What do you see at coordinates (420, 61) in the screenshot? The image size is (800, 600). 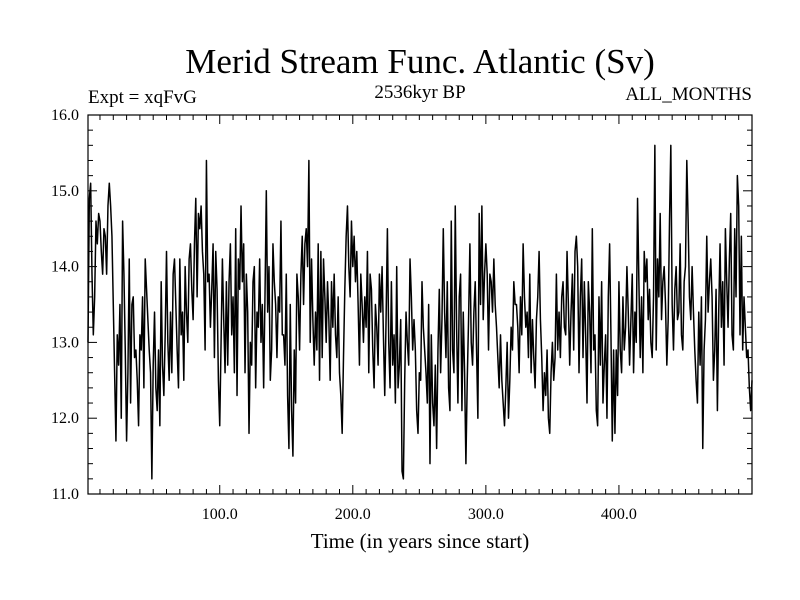 I see `chart-title: Merid Stream Func. Atlantic (Sv)` at bounding box center [420, 61].